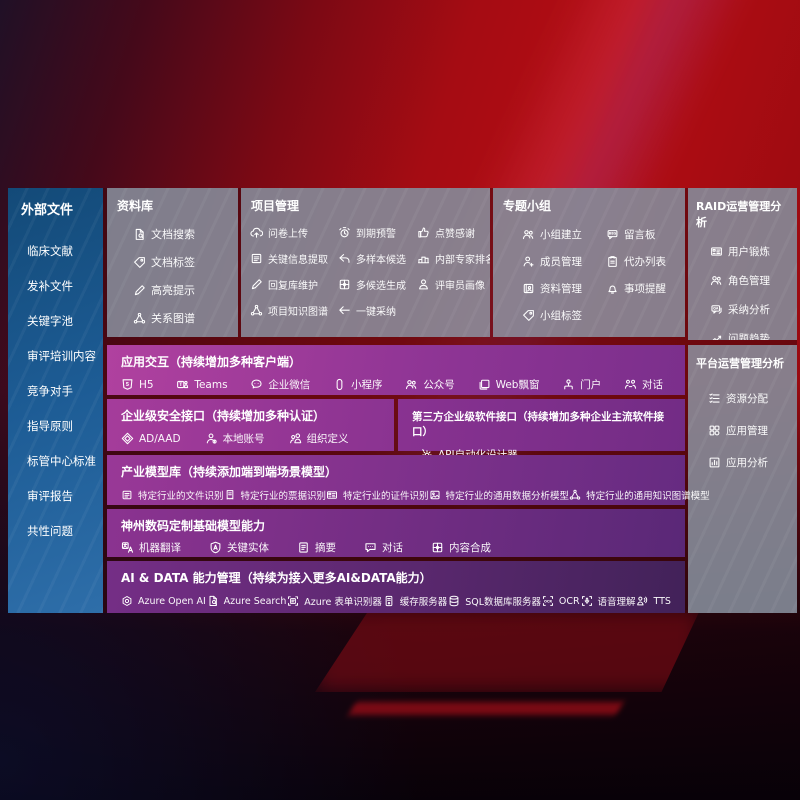 Image resolution: width=800 pixels, height=800 pixels. I want to click on base-model-items: 机器翻译 关键实体 摘要 对话 内容合成, so click(396, 544).